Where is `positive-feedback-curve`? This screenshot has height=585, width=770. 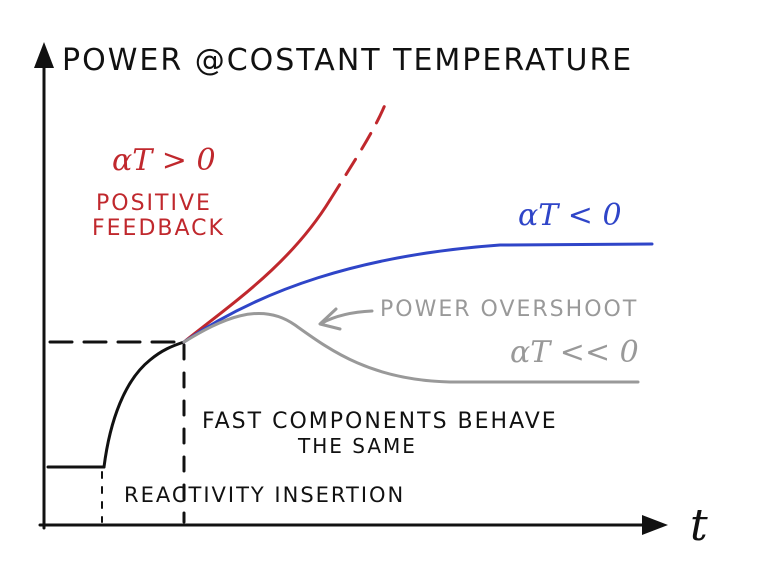
positive-feedback-curve is located at coordinates (285, 221).